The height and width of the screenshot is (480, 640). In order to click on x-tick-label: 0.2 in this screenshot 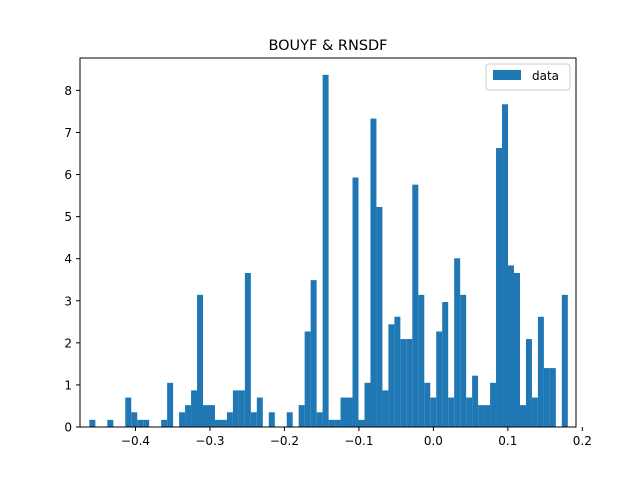, I will do `click(582, 441)`.